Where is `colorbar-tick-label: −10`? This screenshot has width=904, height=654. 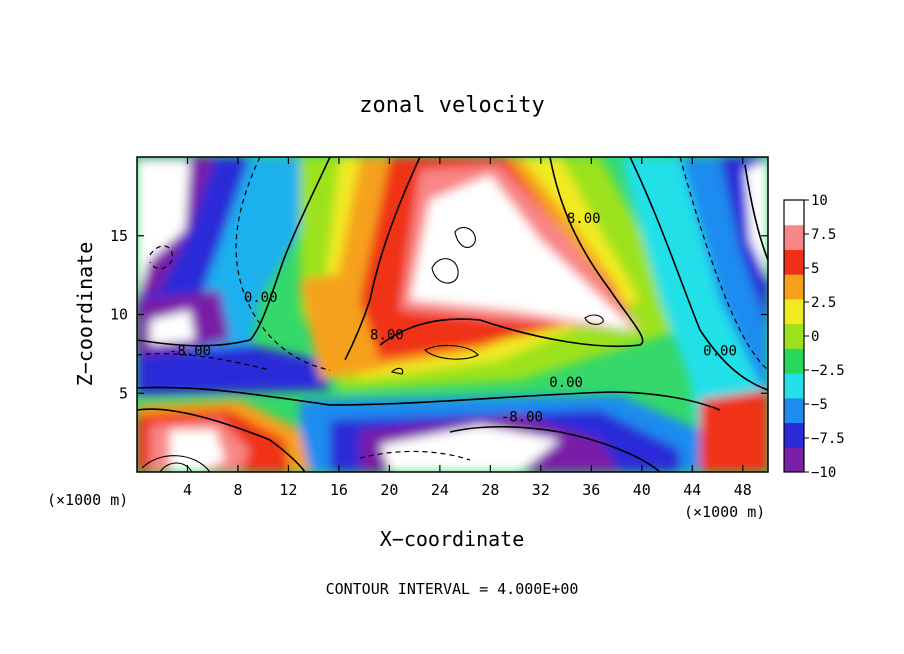 colorbar-tick-label: −10 is located at coordinates (823, 473).